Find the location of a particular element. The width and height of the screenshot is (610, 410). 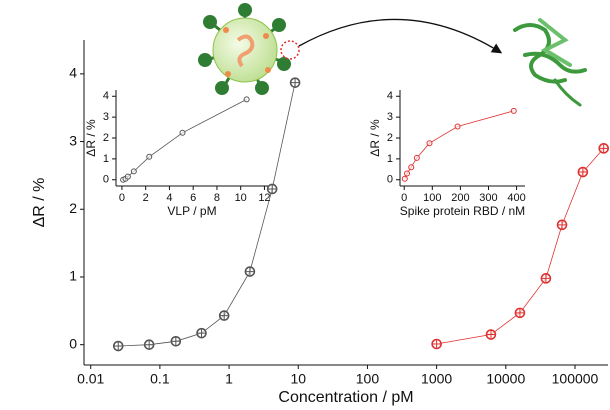

x-axis-label: Concentration / pM is located at coordinates (345, 397).